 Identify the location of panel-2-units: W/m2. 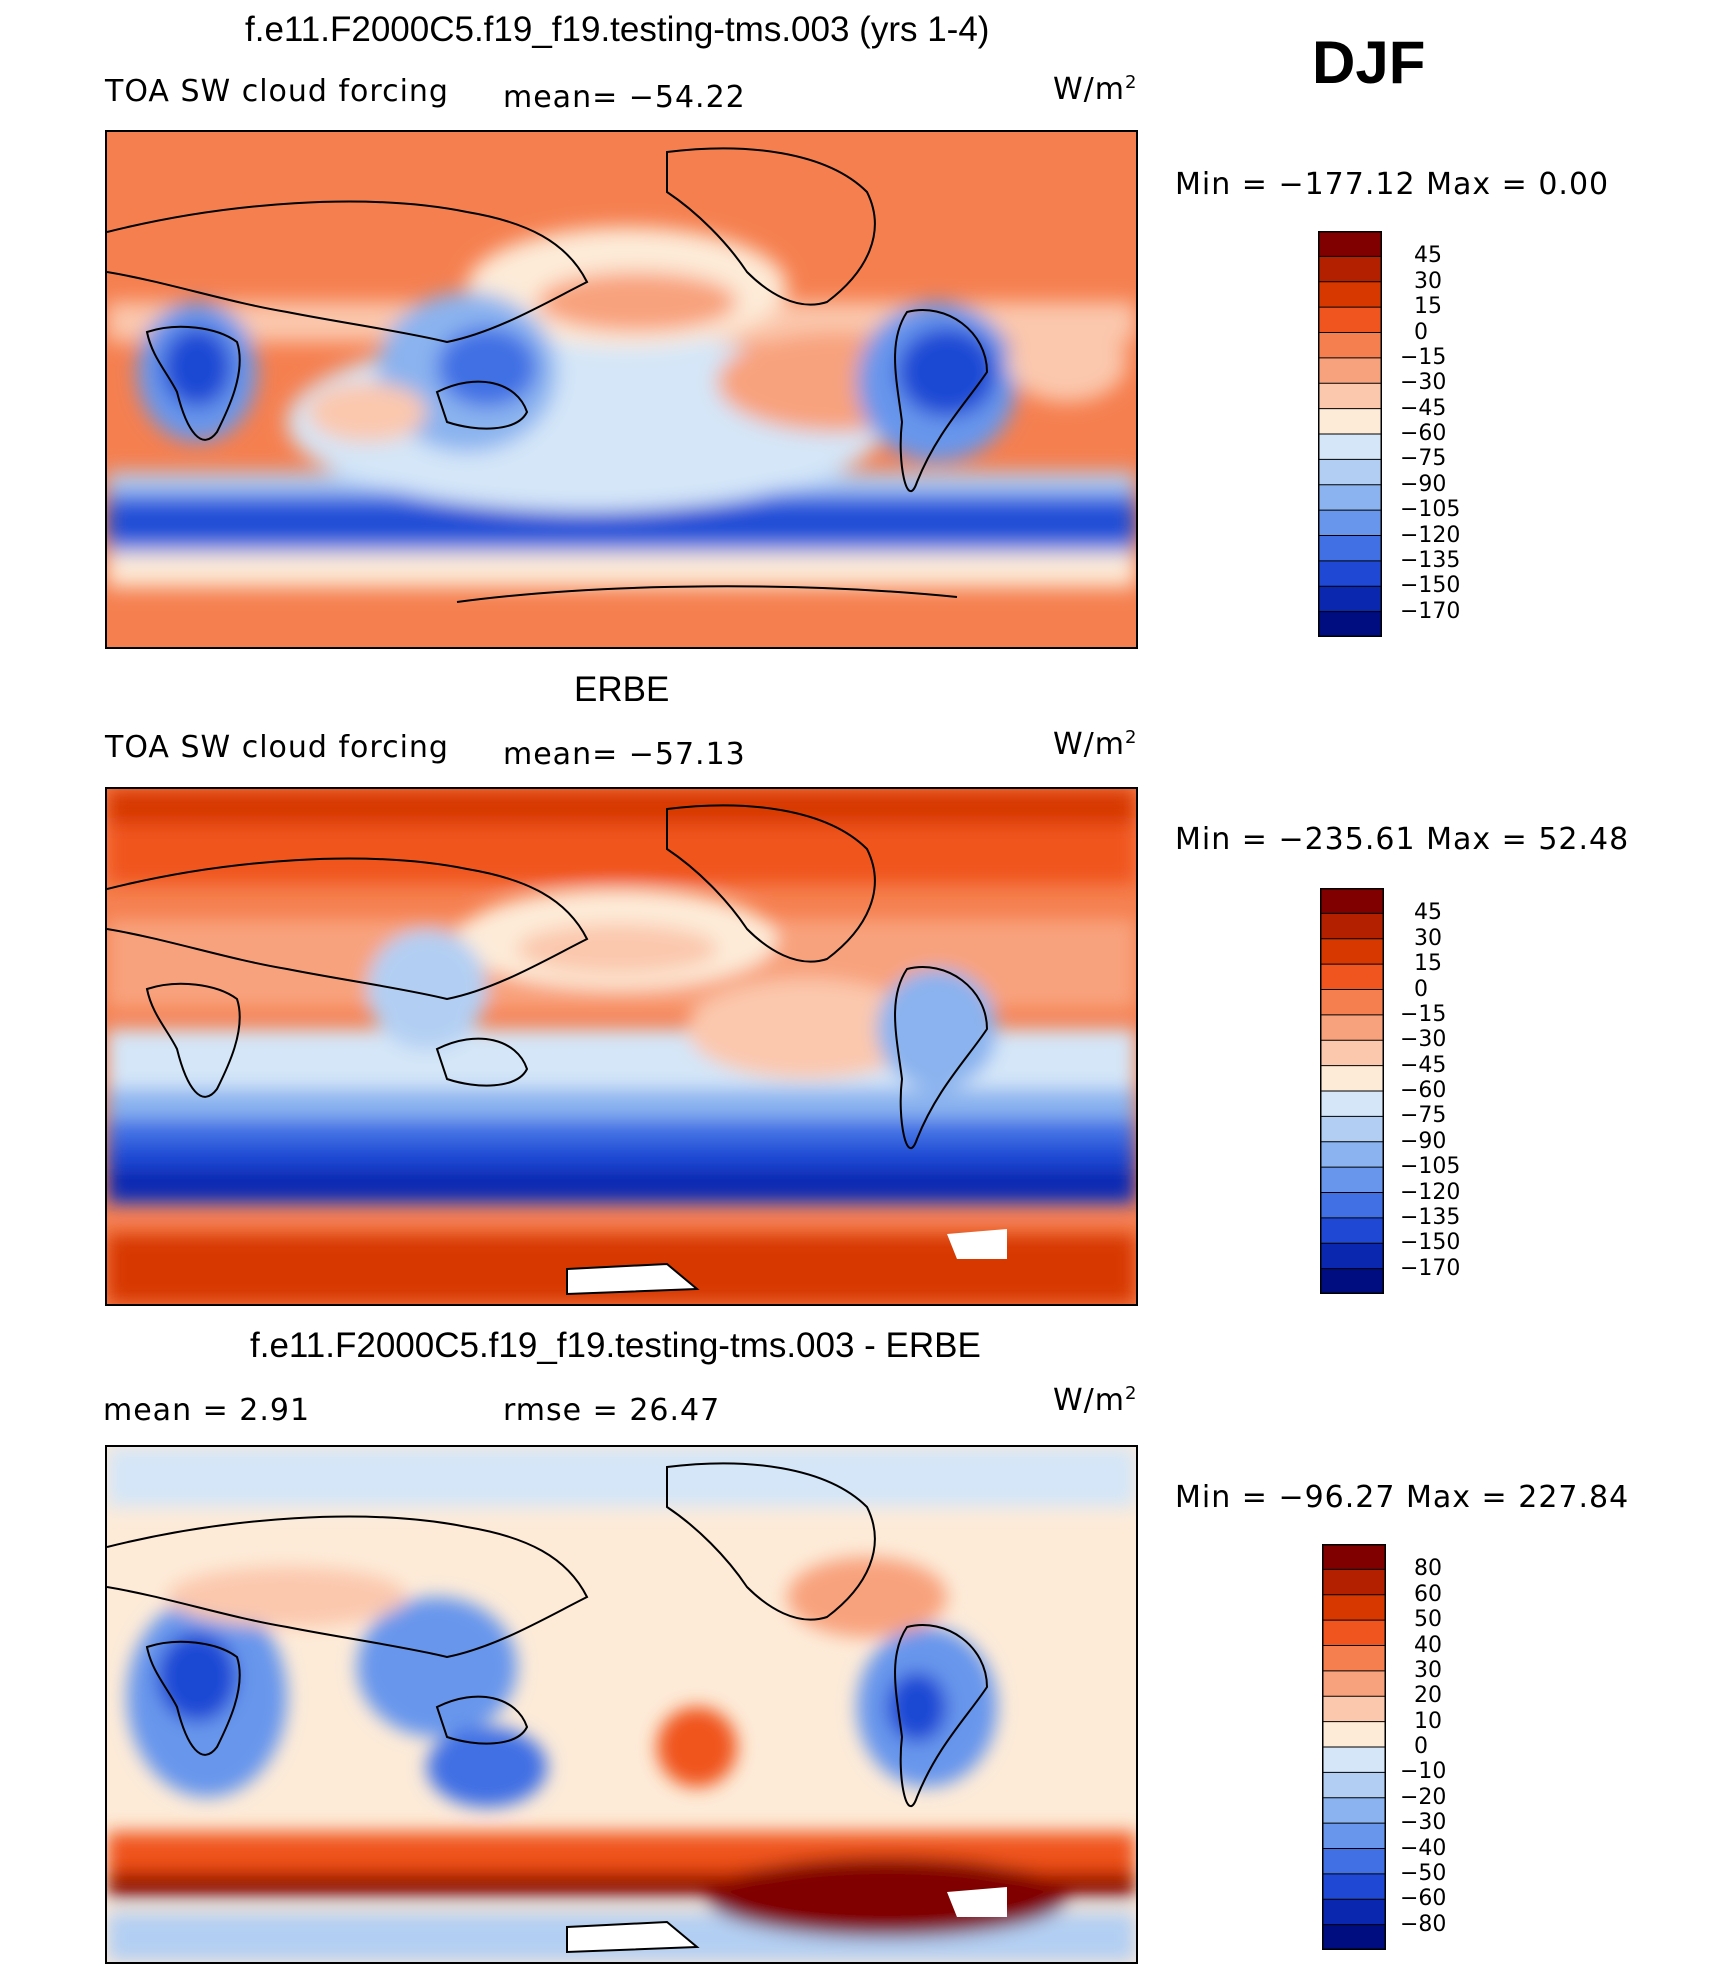
(1095, 744).